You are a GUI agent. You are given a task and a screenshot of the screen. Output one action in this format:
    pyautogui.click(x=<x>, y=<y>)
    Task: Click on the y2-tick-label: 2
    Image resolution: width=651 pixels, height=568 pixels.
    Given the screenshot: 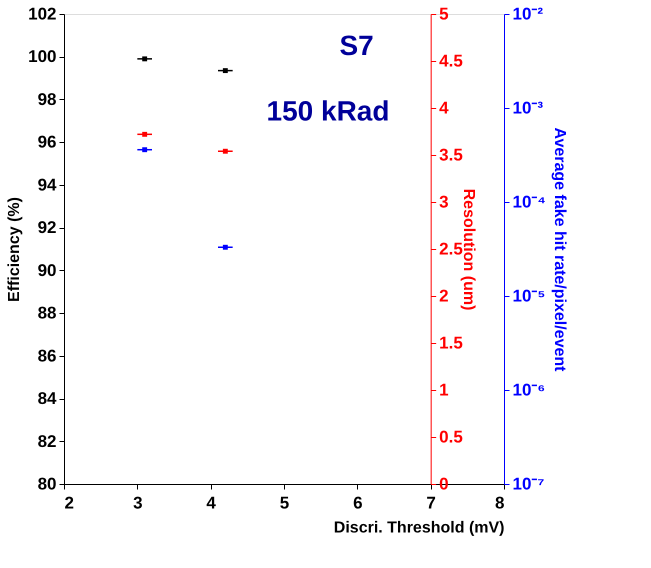 What is the action you would take?
    pyautogui.click(x=444, y=296)
    